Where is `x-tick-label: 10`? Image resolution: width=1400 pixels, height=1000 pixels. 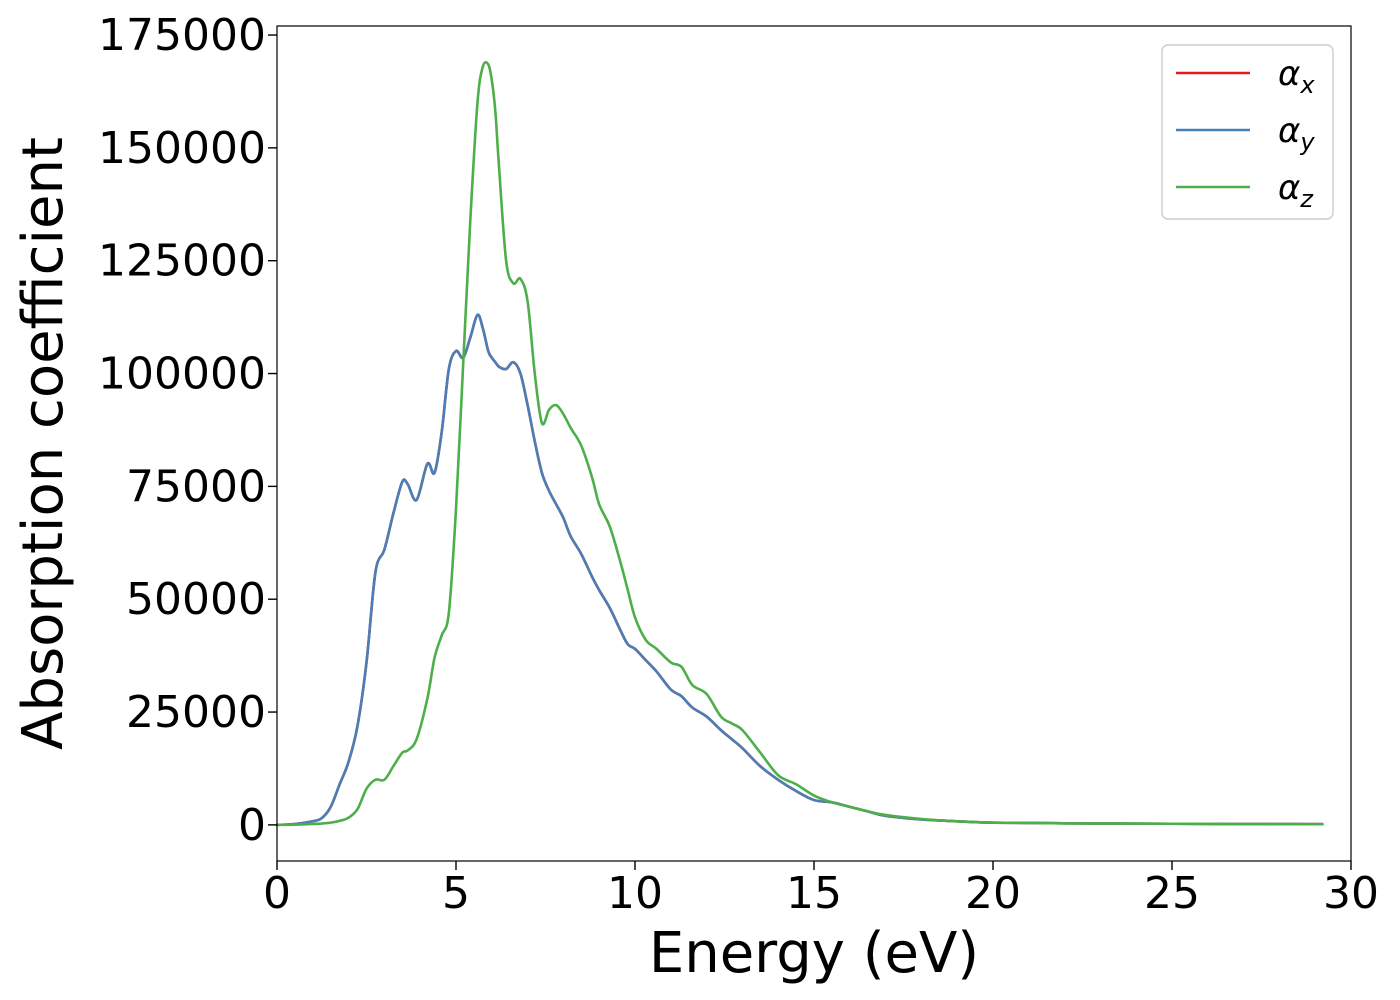 x-tick-label: 10 is located at coordinates (635, 893).